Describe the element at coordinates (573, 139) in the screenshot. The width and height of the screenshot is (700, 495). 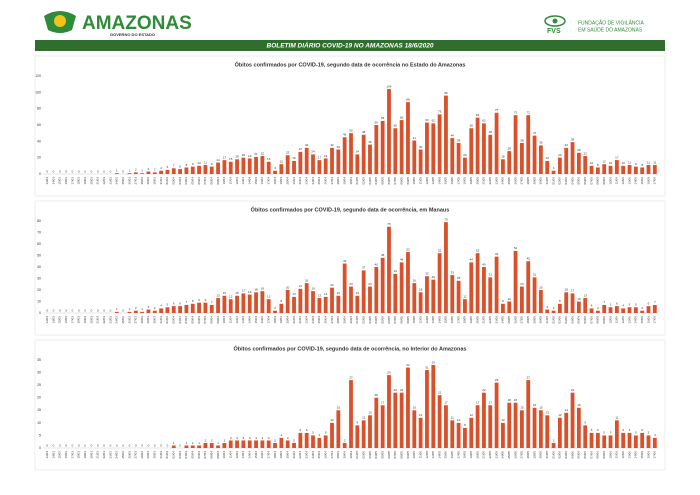
I see `value-label: 39` at that location.